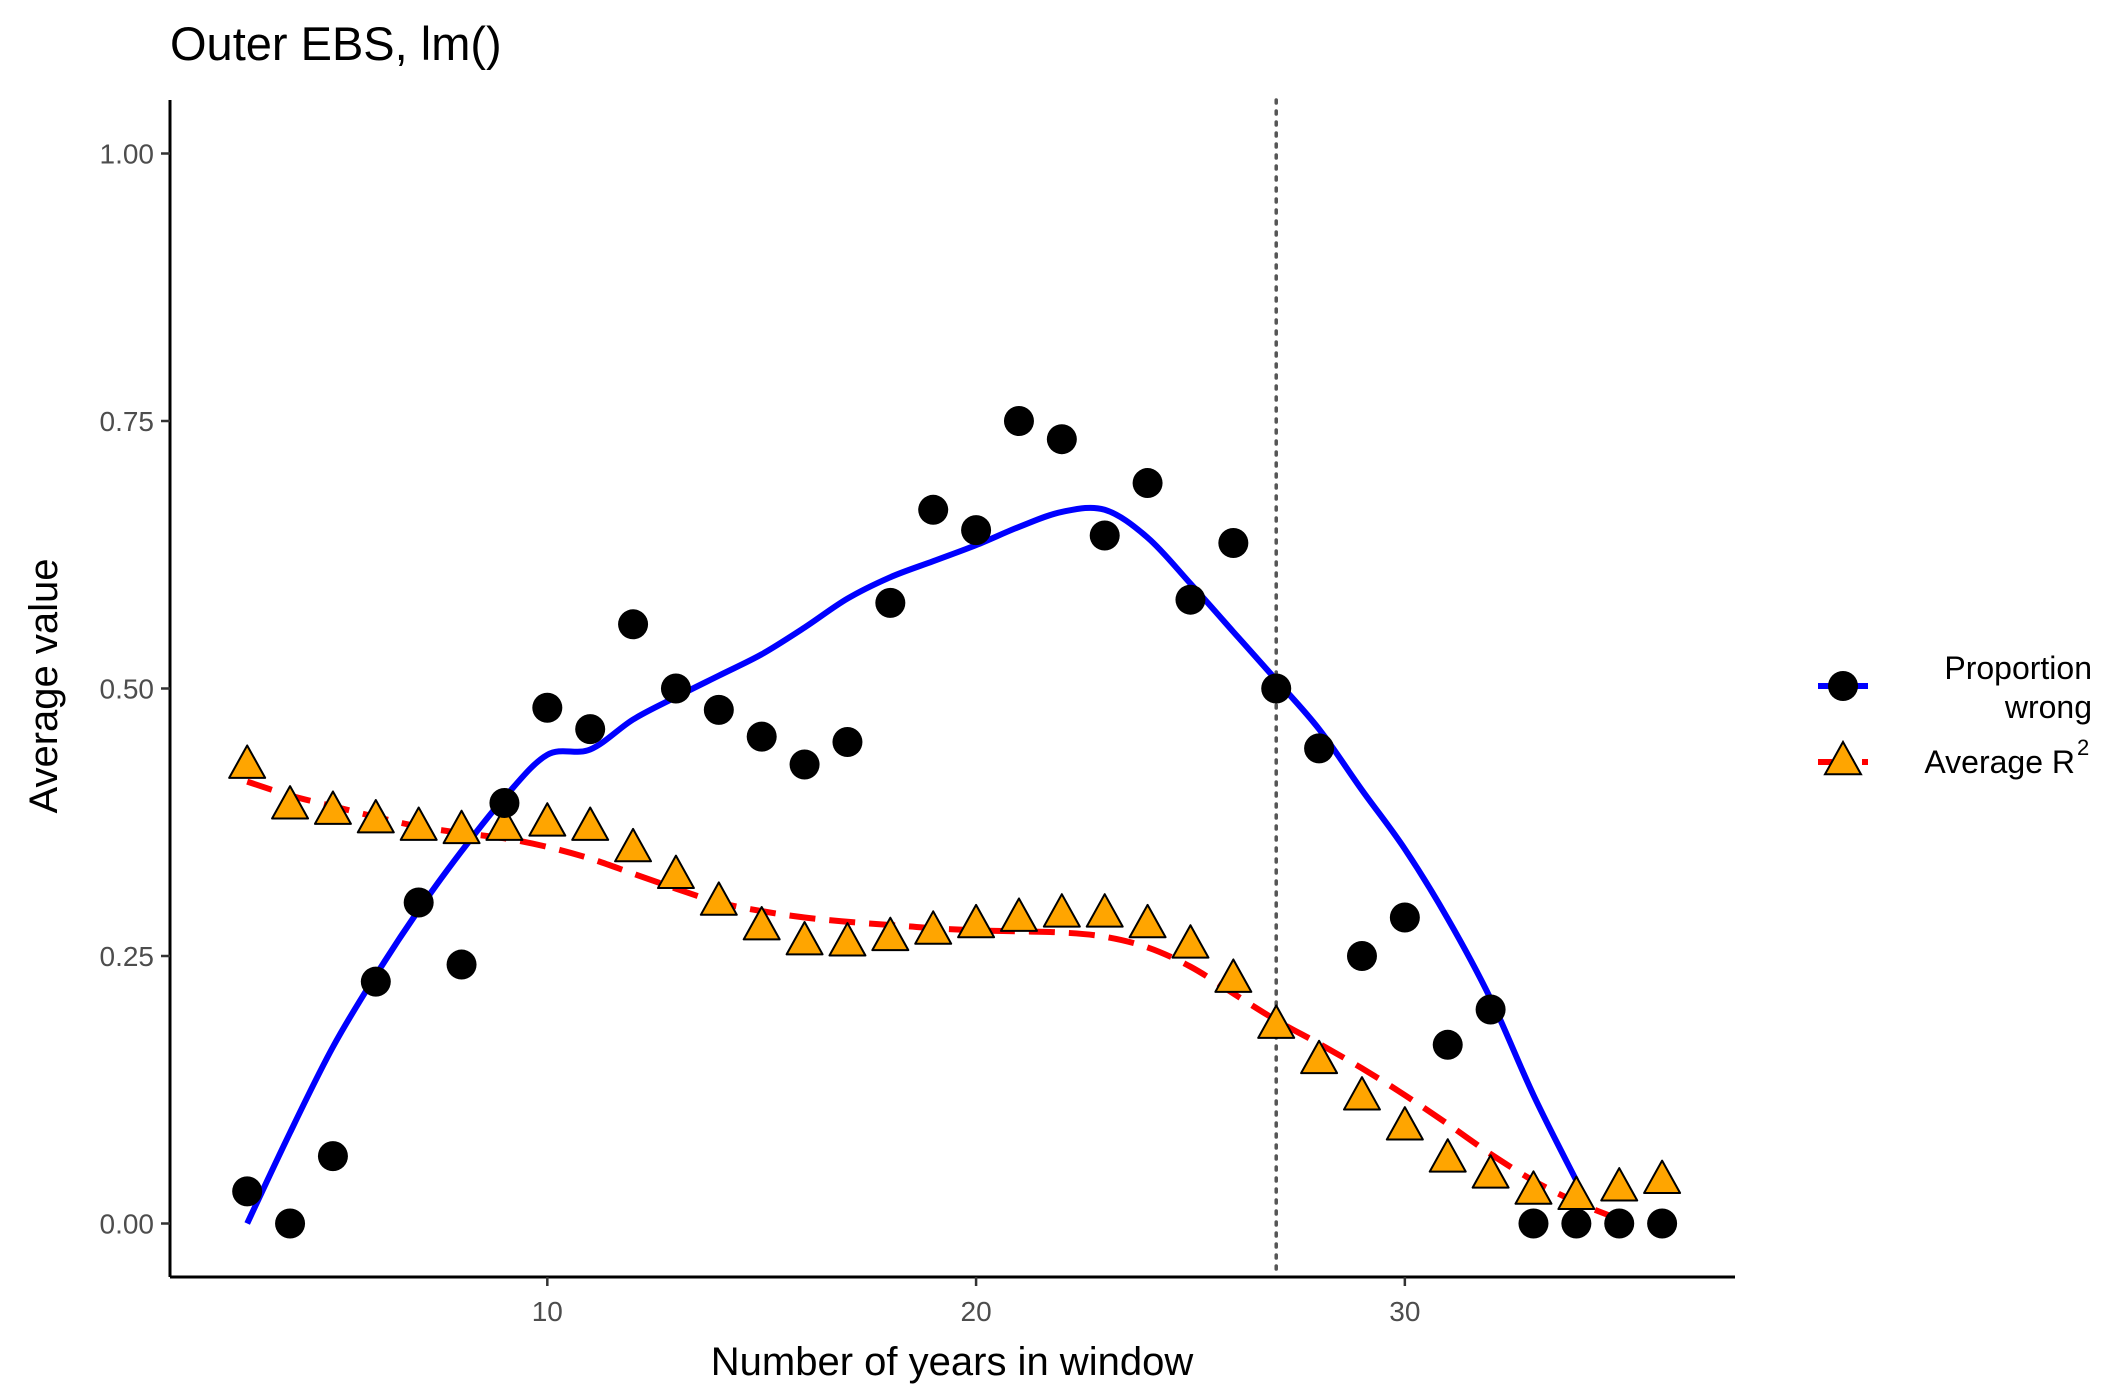 The height and width of the screenshot is (1395, 2112). Describe the element at coordinates (127, 1224) in the screenshot. I see `y-tick-label: 0.00` at that location.